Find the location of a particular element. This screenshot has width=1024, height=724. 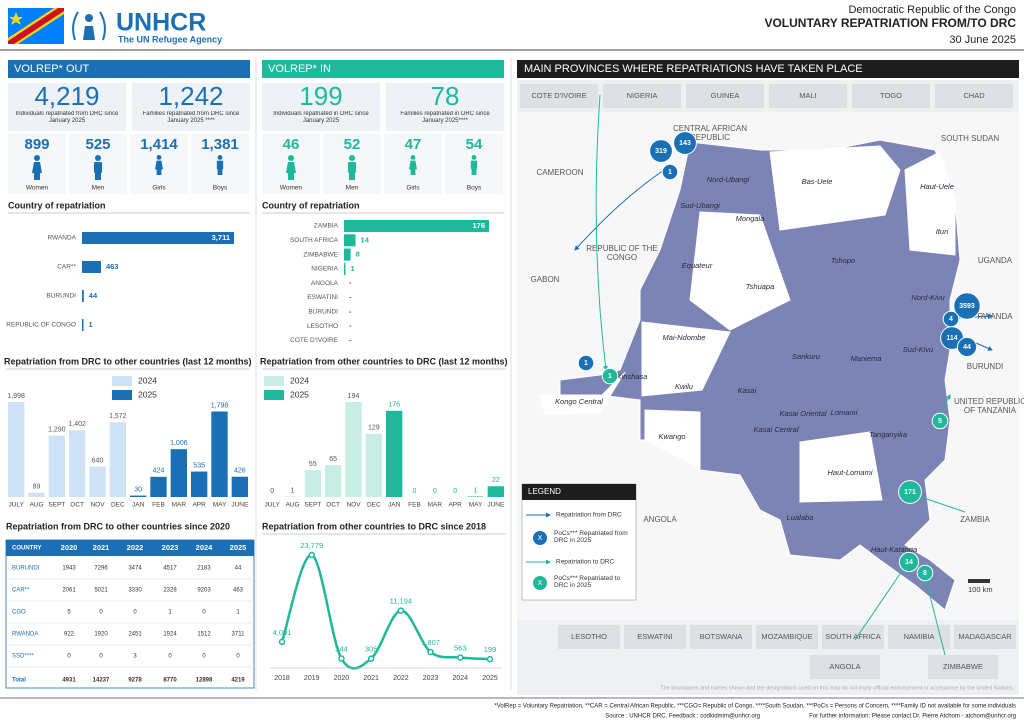

breakdown-label: Boys is located at coordinates (474, 188).